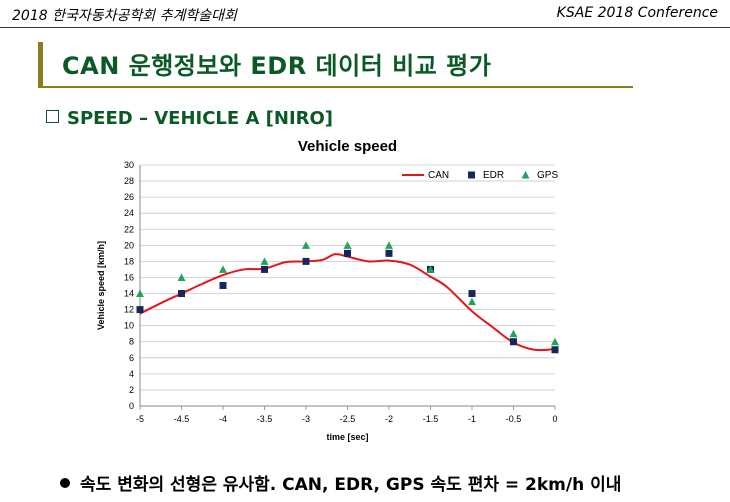  What do you see at coordinates (129, 326) in the screenshot?
I see `y-tick-label: 10` at bounding box center [129, 326].